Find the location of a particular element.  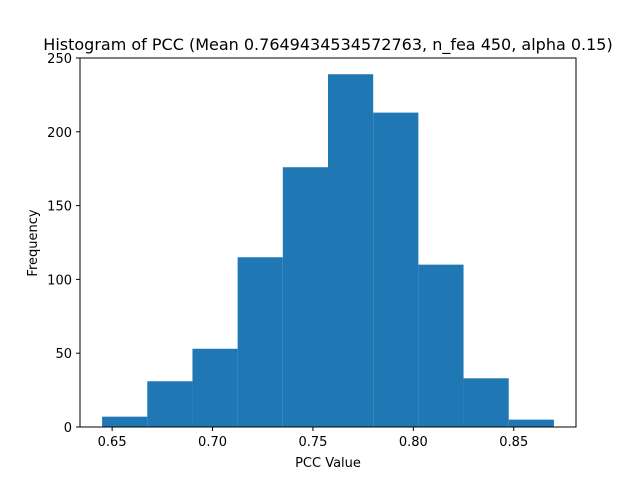

y-tick-label: 50 is located at coordinates (63, 354).